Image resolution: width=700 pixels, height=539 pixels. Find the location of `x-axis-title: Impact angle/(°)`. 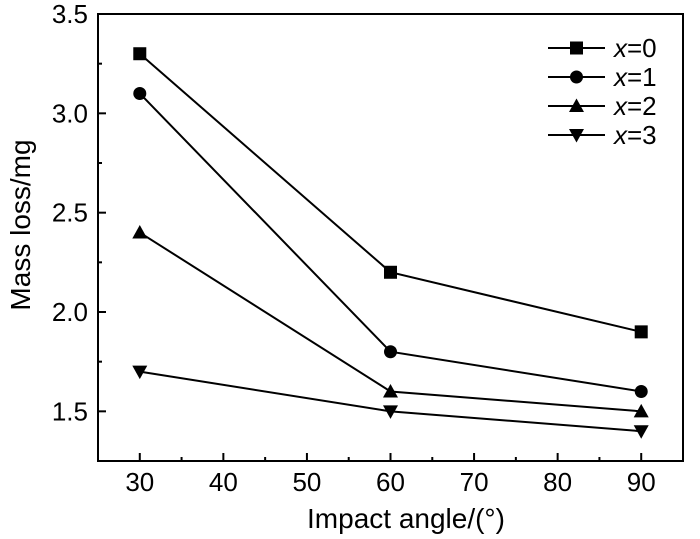

x-axis-title: Impact angle/(°) is located at coordinates (406, 518).